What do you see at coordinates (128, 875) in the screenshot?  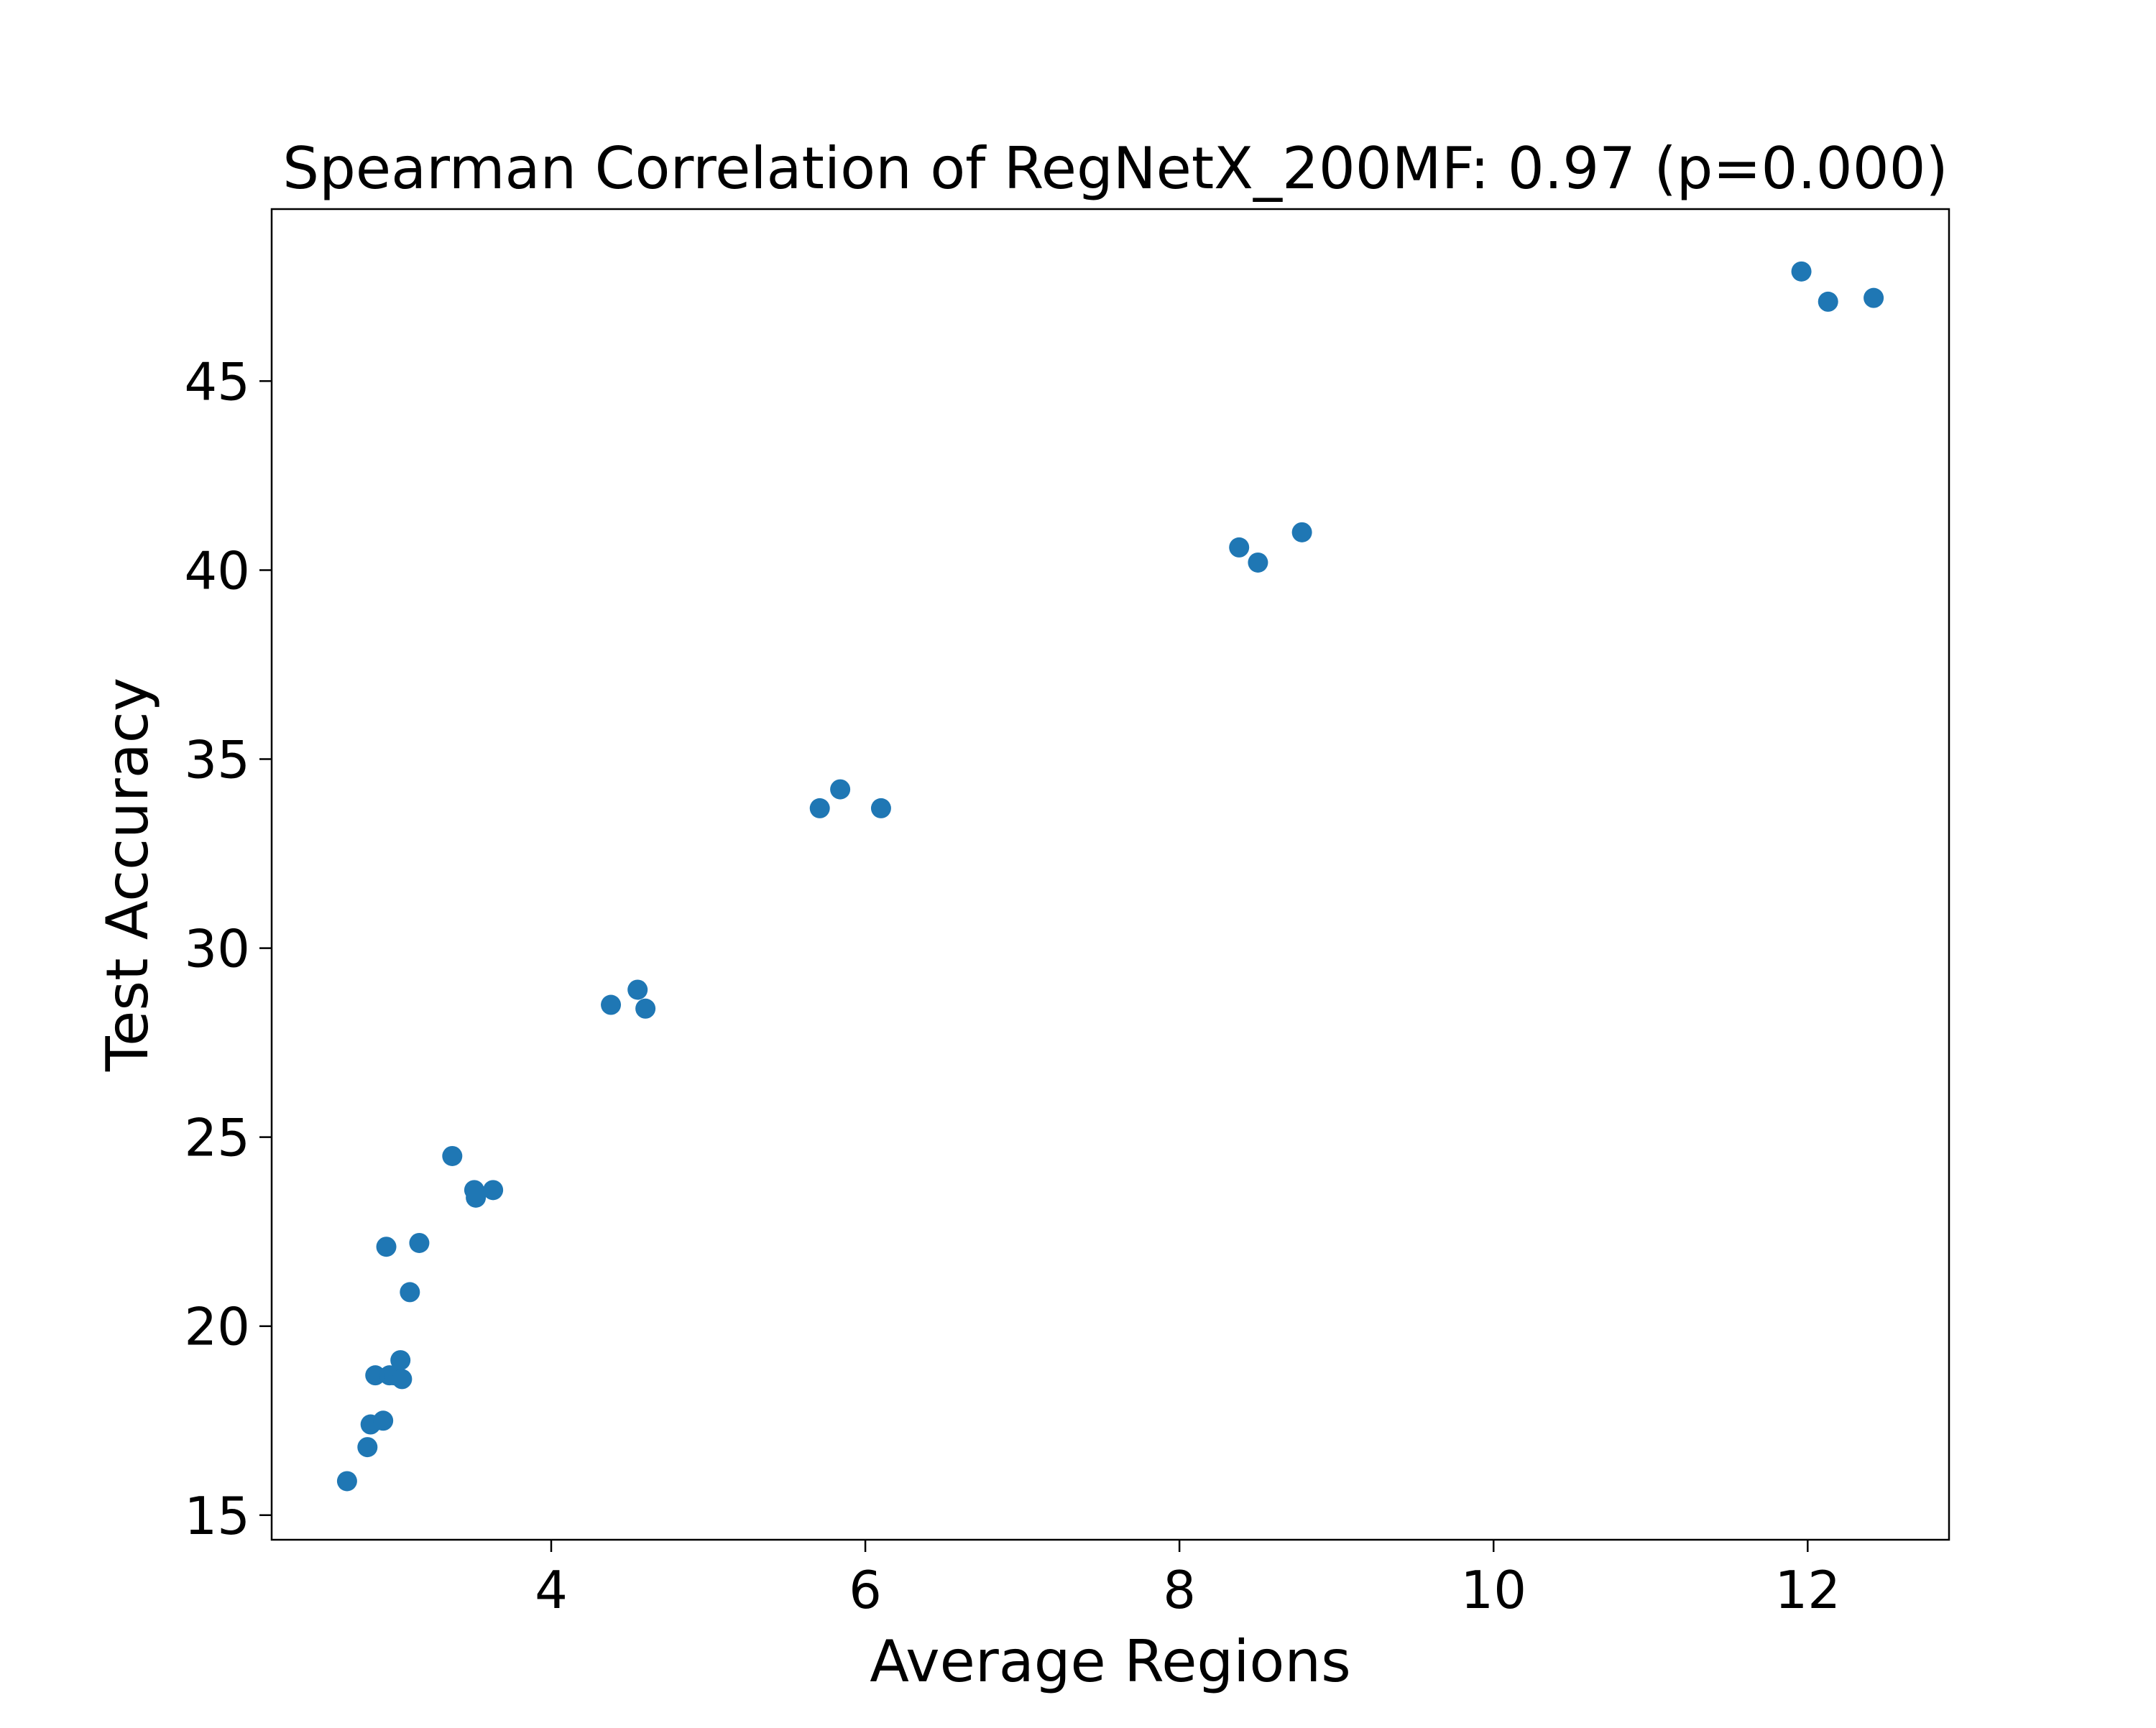 I see `y-axis-label: Test Accuracy` at bounding box center [128, 875].